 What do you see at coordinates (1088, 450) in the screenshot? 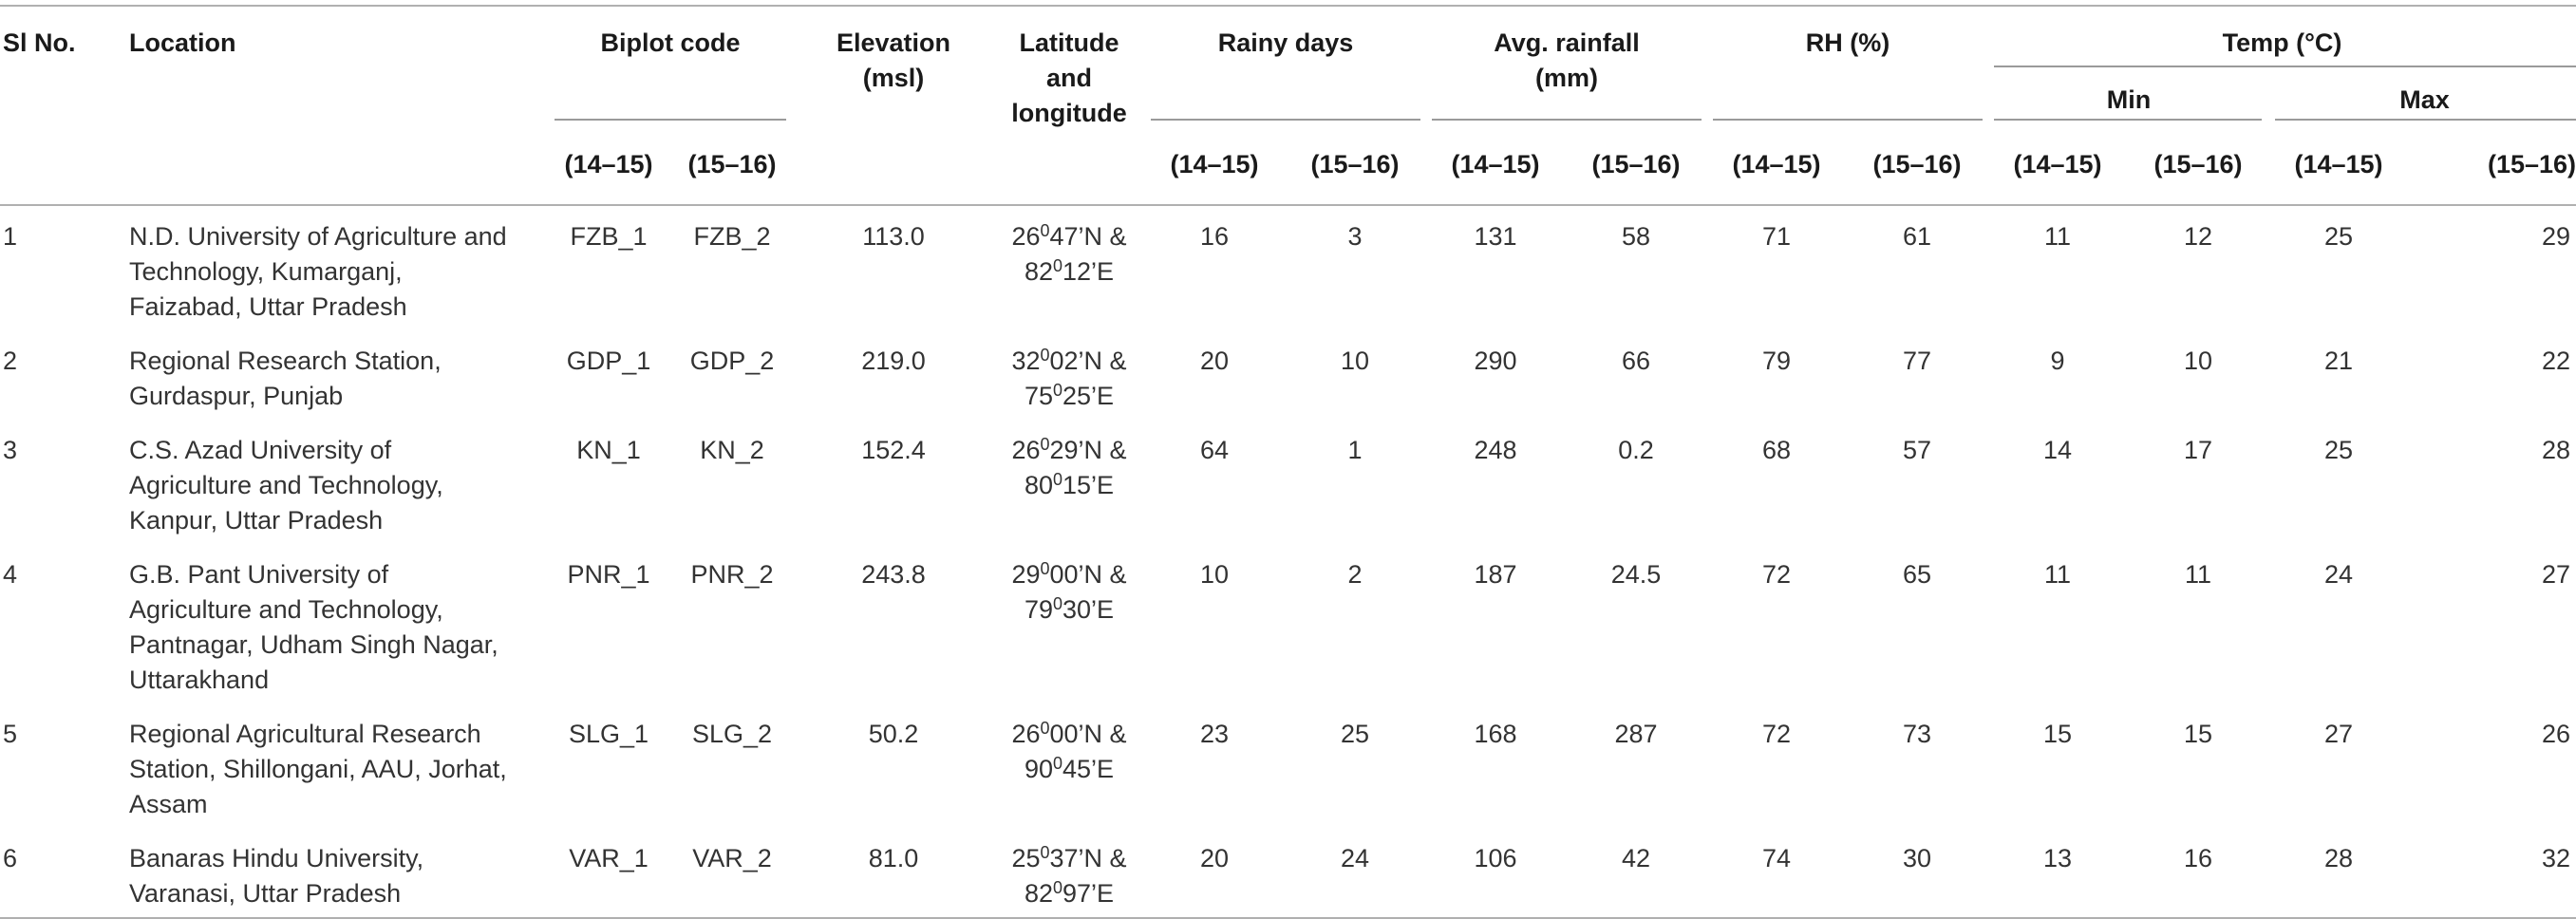
I see `cell-lat-rest: 29’N &` at bounding box center [1088, 450].